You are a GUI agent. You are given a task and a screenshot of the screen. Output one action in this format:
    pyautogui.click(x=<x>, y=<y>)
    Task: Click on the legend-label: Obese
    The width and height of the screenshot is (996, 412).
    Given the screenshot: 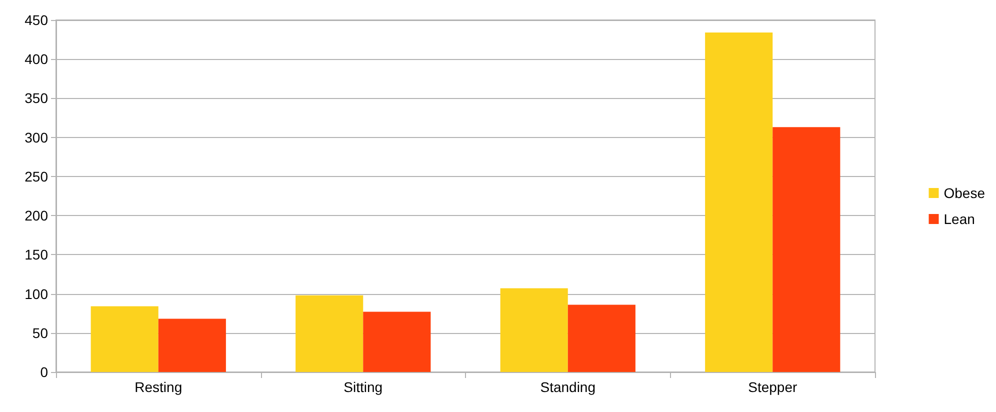 What is the action you would take?
    pyautogui.click(x=965, y=193)
    